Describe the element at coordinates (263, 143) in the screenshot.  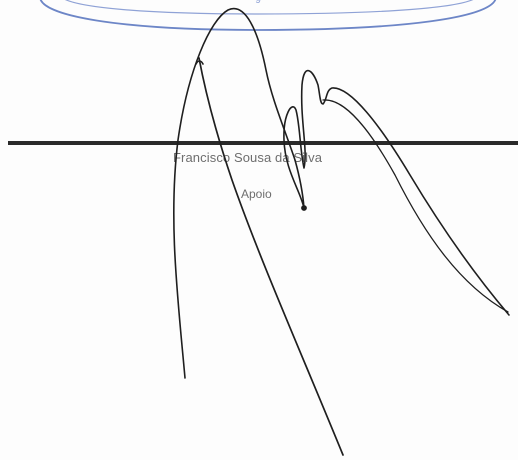
I see `signature-line` at that location.